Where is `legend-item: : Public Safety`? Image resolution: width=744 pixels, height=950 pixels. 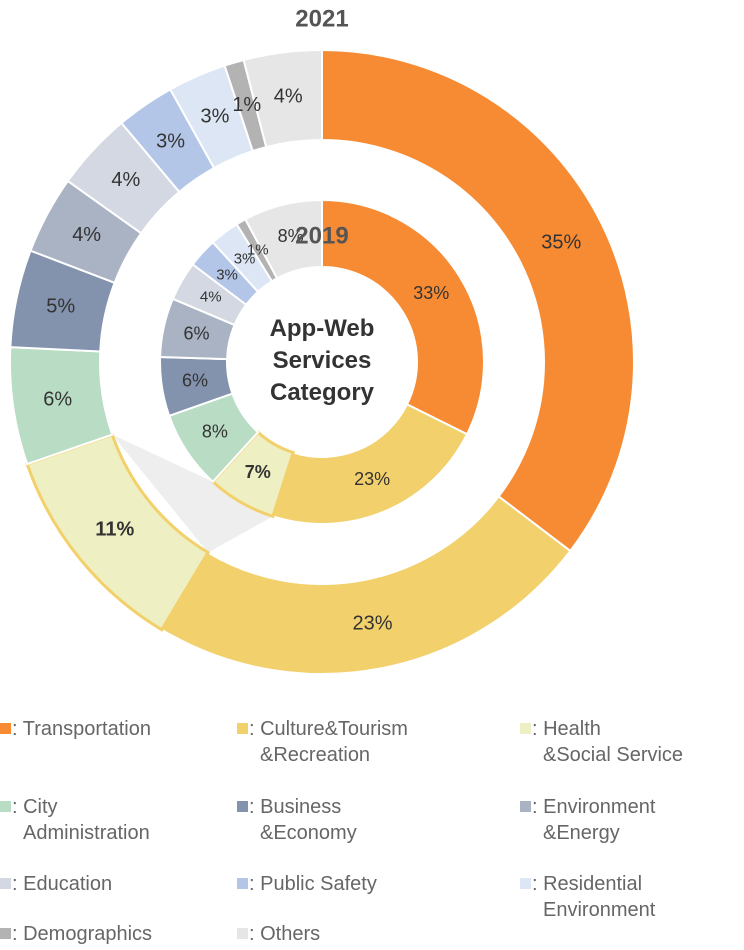 legend-item: : Public Safety is located at coordinates (307, 884).